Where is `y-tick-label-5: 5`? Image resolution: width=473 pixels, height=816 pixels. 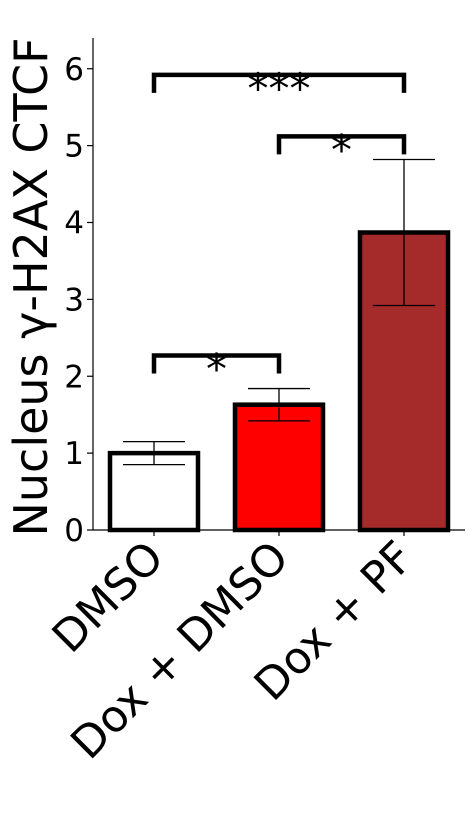 y-tick-label-5: 5 is located at coordinates (74, 147).